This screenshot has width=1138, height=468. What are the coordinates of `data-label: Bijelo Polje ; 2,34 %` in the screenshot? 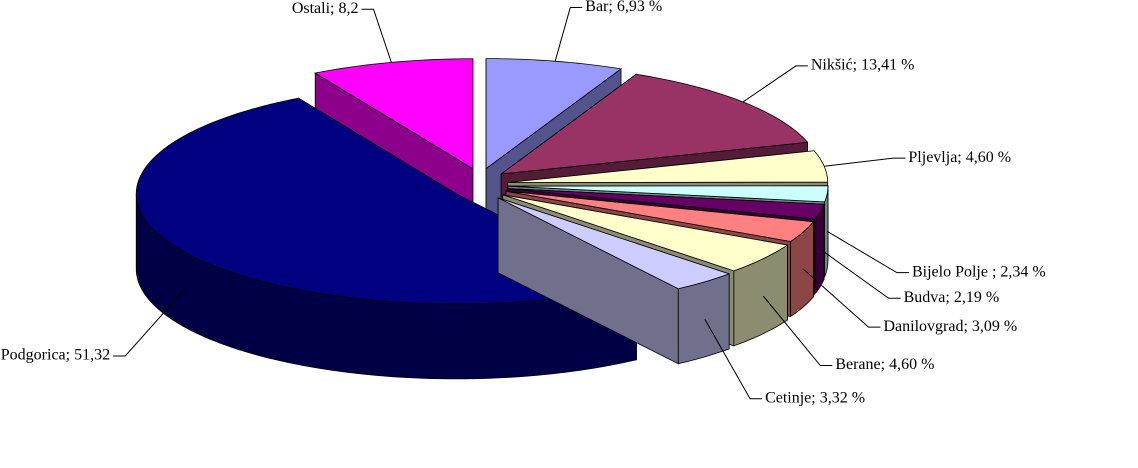 It's located at (979, 271).